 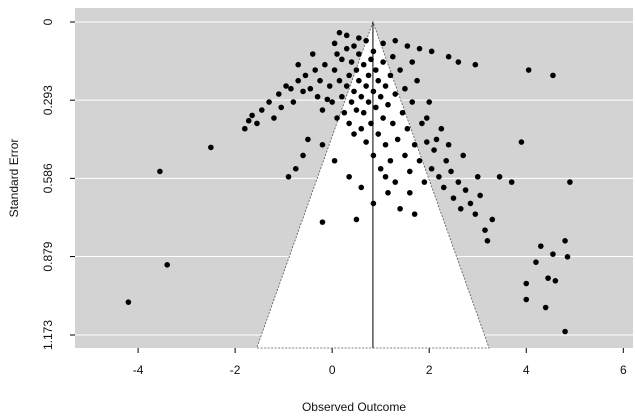 What do you see at coordinates (14, 178) in the screenshot?
I see `y-axis-title: Standard Error` at bounding box center [14, 178].